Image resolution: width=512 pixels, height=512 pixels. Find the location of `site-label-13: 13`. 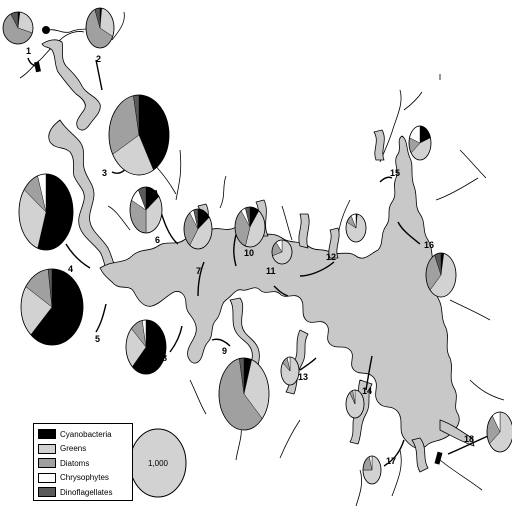

site-label-13: 13 is located at coordinates (303, 377).